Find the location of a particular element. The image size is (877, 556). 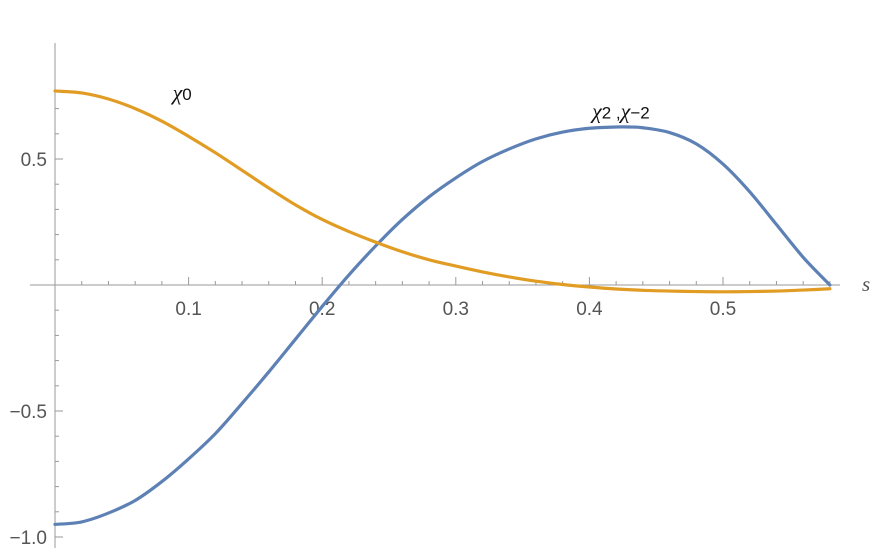

y-tick-label: −1.0 is located at coordinates (28, 538).